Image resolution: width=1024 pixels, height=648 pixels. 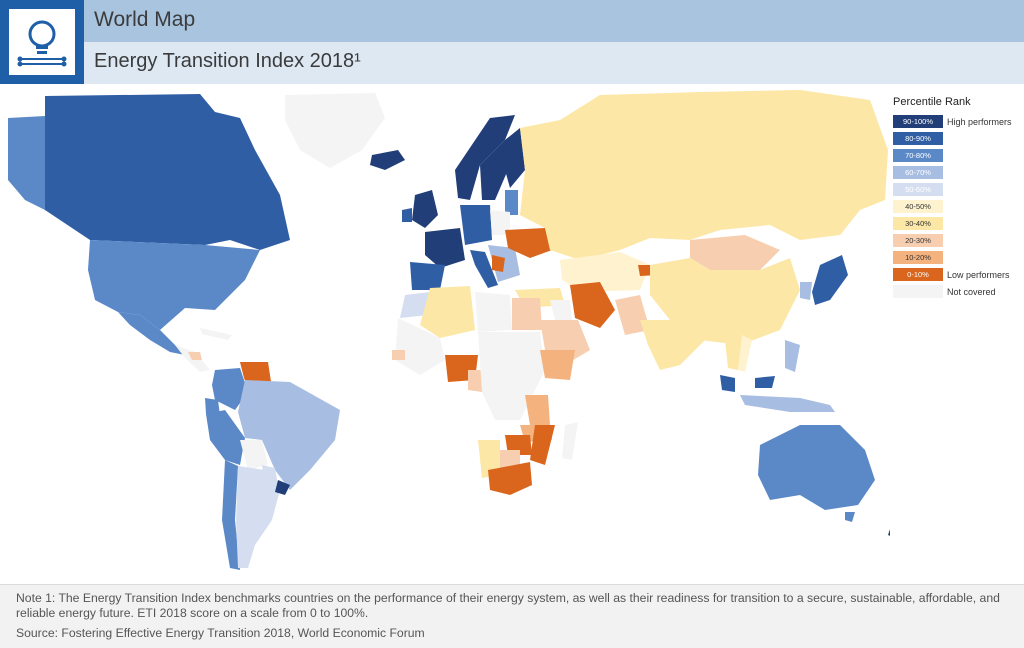 I want to click on region-bolivia, so click(x=254, y=455).